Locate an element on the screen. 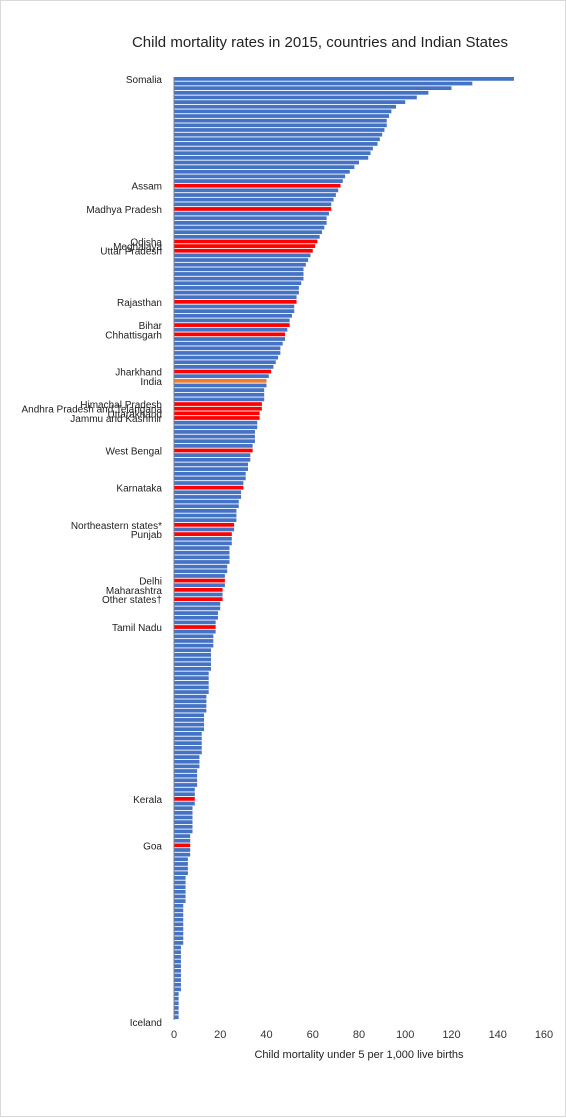 This screenshot has height=1118, width=566. category-label: Assam is located at coordinates (146, 187).